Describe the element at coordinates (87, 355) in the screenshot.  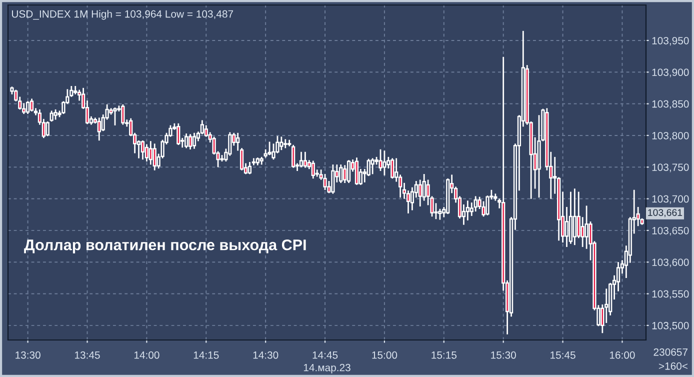
I see `x-tick-label: 13:45` at that location.